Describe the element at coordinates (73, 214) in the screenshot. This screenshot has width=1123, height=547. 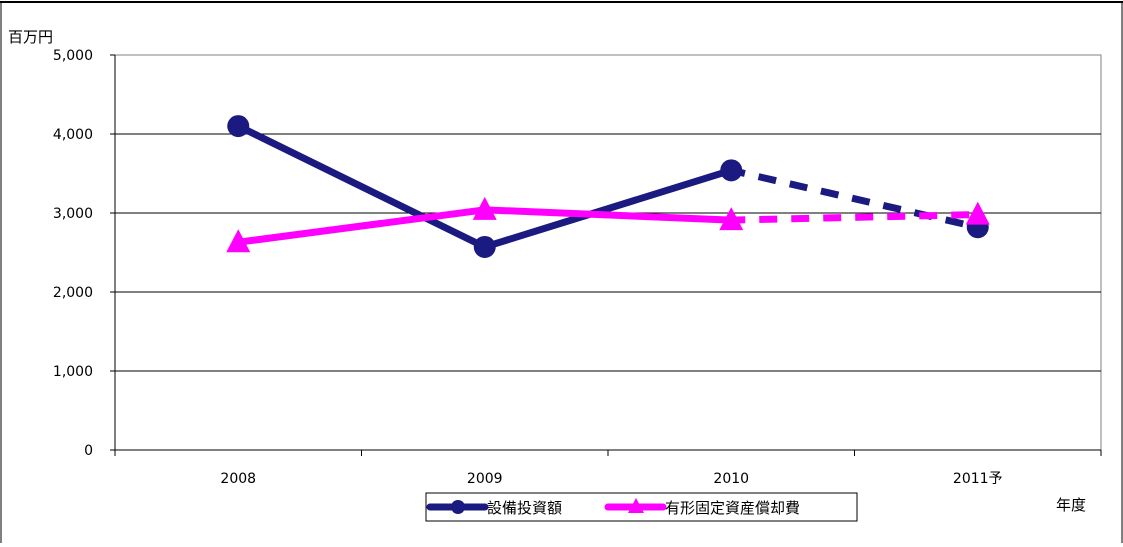
I see `y-tick-label: 3,000` at that location.